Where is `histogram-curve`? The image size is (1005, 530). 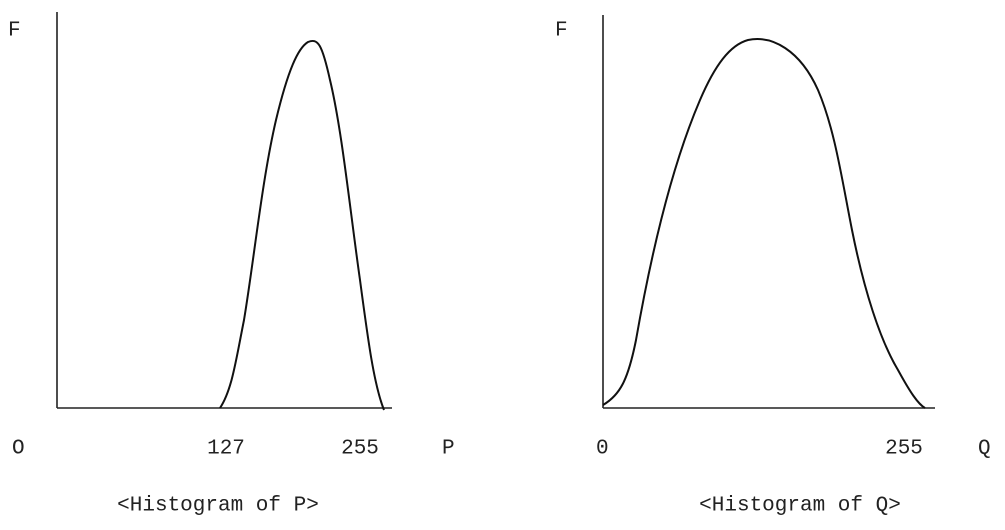
histogram-curve is located at coordinates (302, 225).